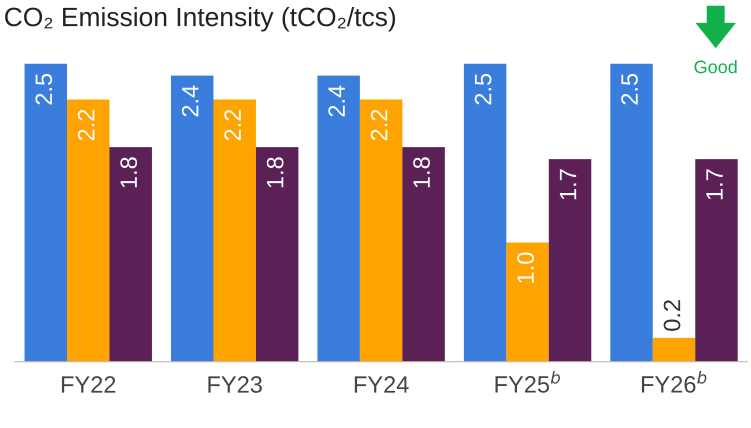  What do you see at coordinates (715, 67) in the screenshot?
I see `annotation: Good` at bounding box center [715, 67].